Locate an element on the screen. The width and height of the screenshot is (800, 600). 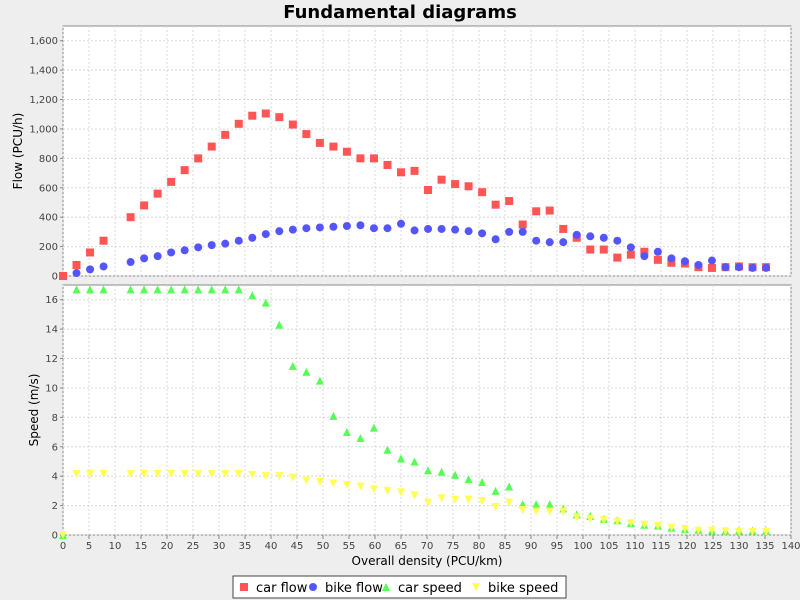
x-tick-label: 135 is located at coordinates (764, 546).